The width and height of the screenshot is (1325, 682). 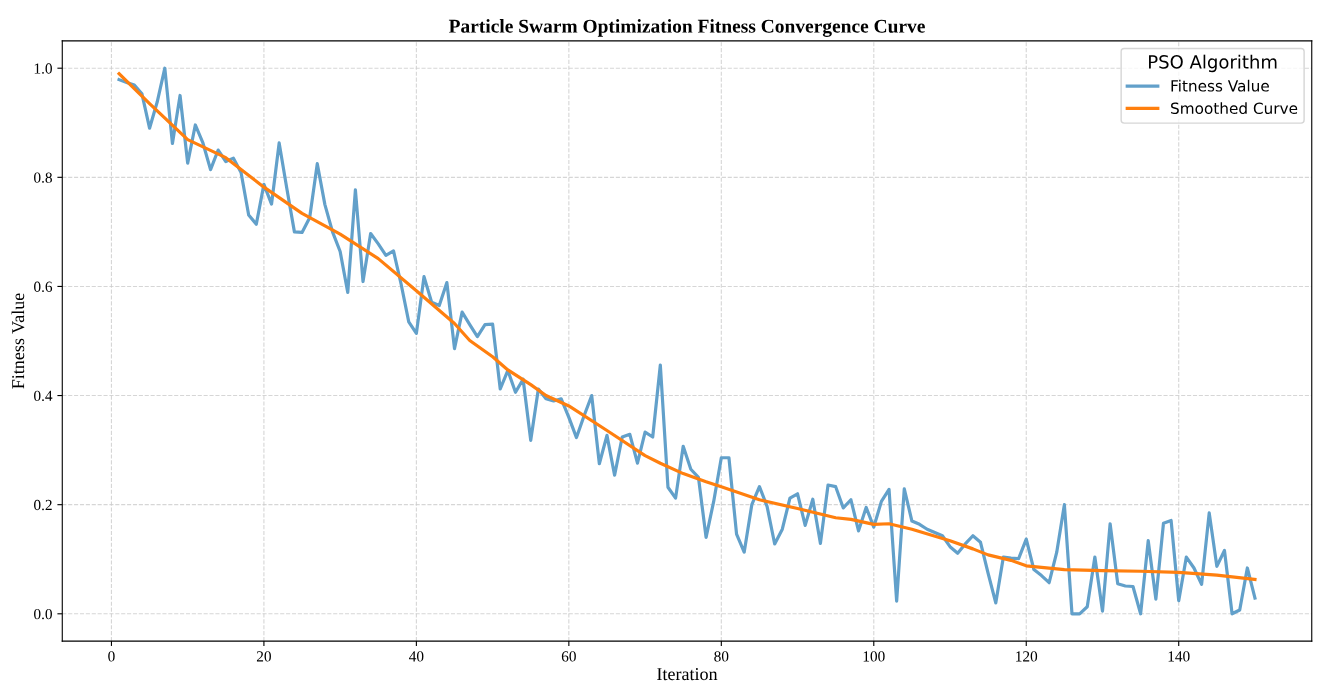 What do you see at coordinates (1220, 85) in the screenshot?
I see `legend-label: Fitness Value` at bounding box center [1220, 85].